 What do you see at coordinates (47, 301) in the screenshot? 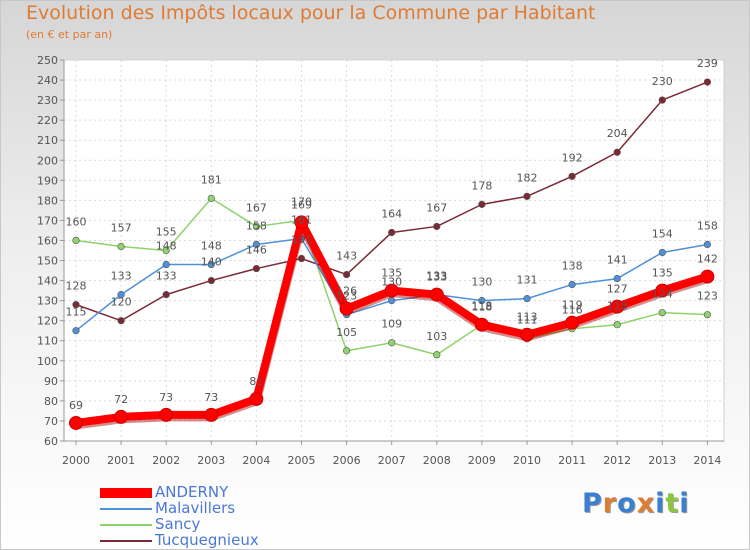
I see `y-tick-label: 130` at bounding box center [47, 301].